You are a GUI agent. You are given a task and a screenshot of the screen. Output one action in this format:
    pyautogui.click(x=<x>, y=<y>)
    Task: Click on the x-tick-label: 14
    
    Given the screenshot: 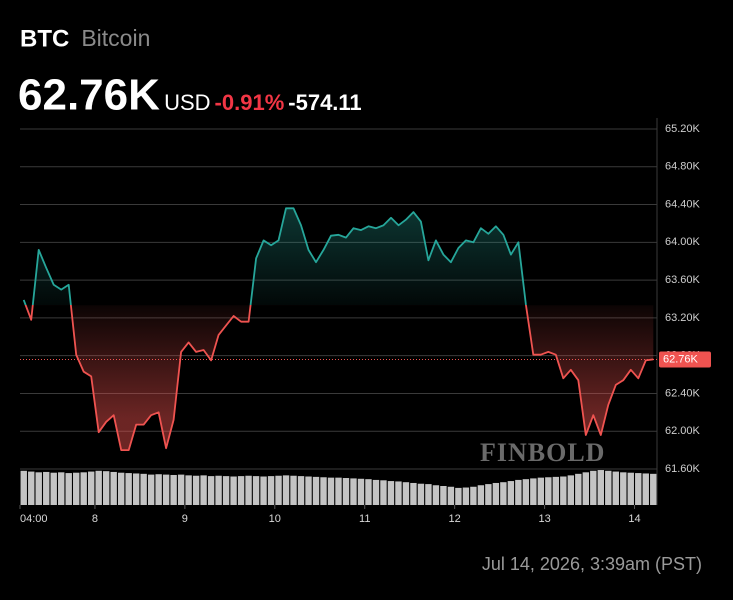 What is the action you would take?
    pyautogui.click(x=634, y=519)
    